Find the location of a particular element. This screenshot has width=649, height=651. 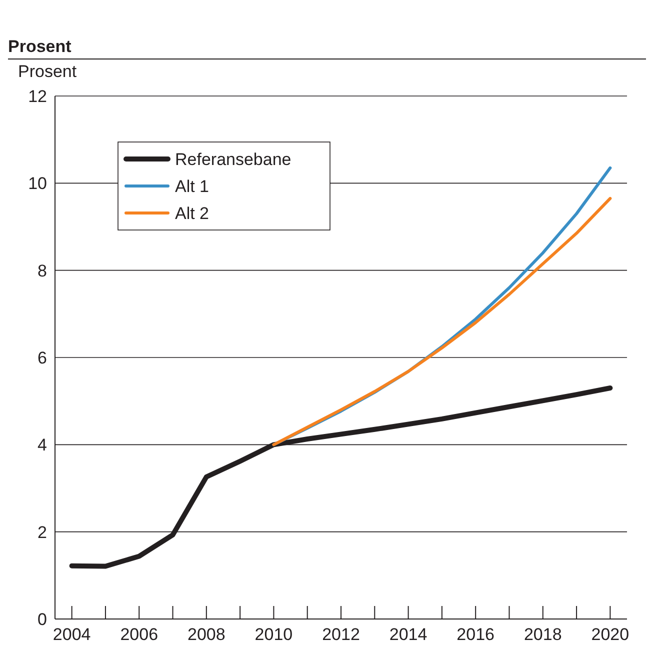

x-tick-label: 2012 is located at coordinates (341, 634).